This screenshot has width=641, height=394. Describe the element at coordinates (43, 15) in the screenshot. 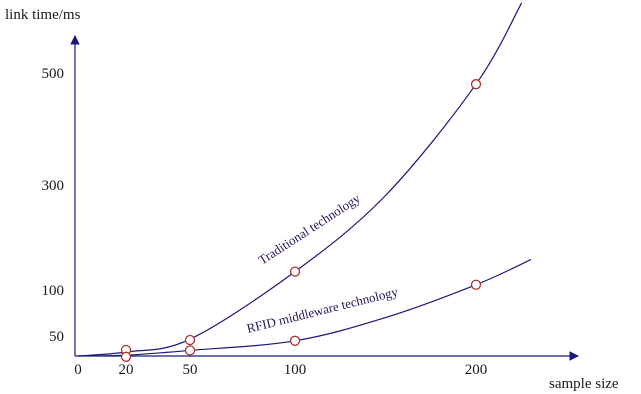

I see `y-axis-title: link time/ms` at that location.